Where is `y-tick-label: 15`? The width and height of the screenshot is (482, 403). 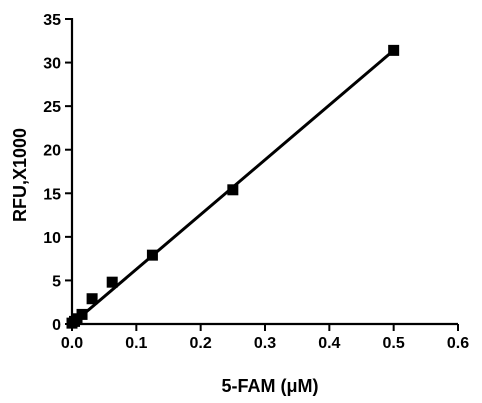
y-tick-label: 15 is located at coordinates (52, 194).